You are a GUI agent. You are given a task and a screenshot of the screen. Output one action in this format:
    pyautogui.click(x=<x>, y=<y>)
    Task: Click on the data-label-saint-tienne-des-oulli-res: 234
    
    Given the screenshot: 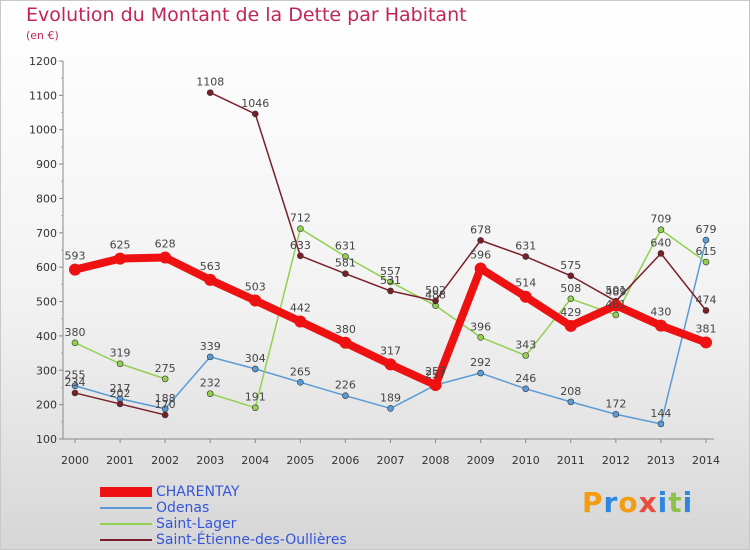 What is the action you would take?
    pyautogui.click(x=75, y=382)
    